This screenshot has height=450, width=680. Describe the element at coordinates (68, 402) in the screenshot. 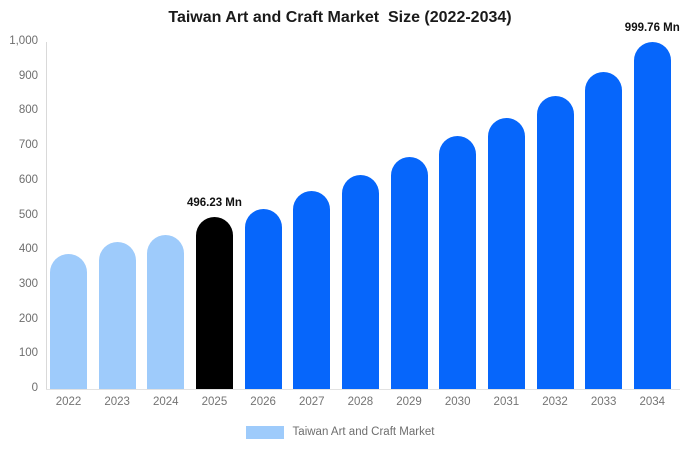

I see `x-axis-tick-label-2022: 2022` at that location.